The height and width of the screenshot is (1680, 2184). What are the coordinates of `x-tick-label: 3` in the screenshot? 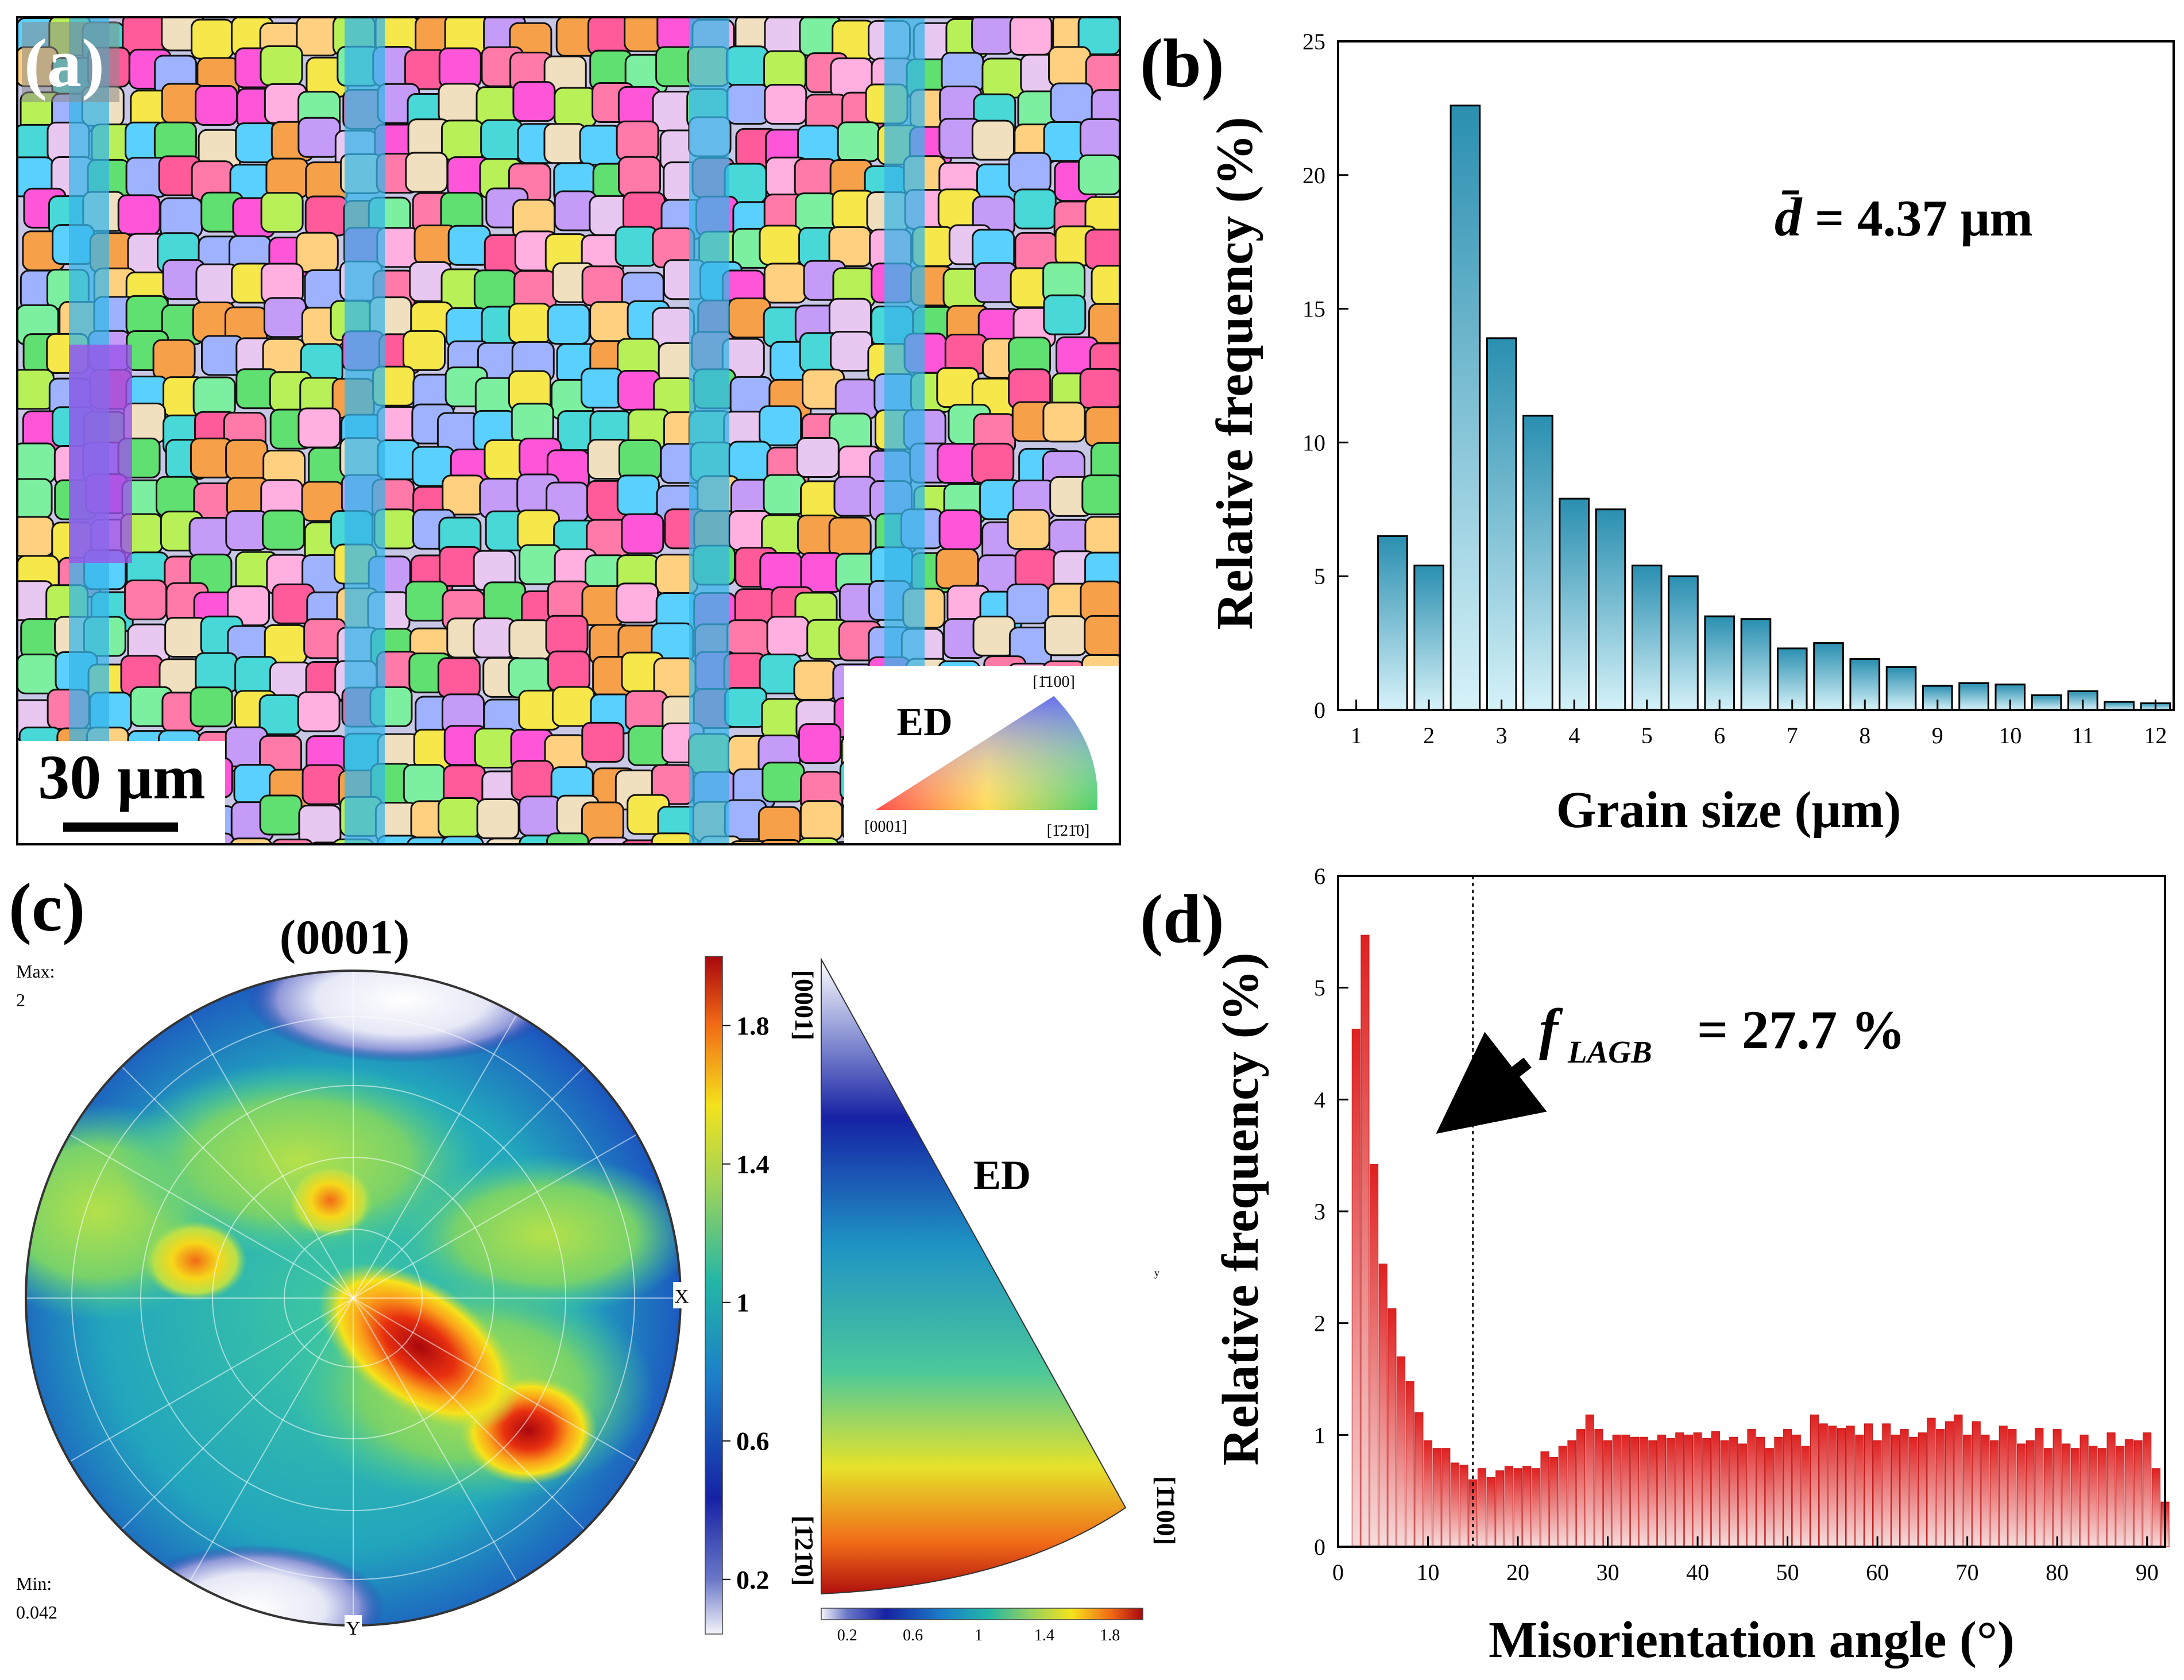 It's located at (1501, 735).